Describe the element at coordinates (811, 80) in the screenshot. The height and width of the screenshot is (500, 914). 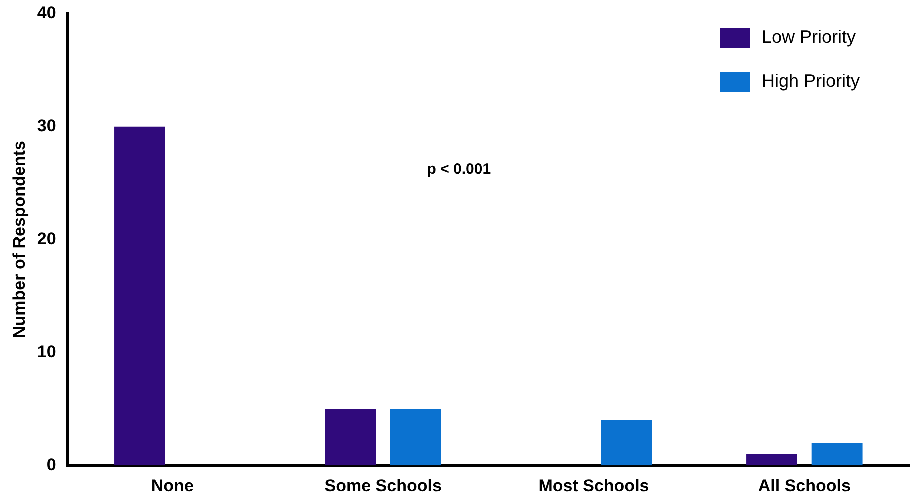
I see `legend-label: High Priority` at that location.